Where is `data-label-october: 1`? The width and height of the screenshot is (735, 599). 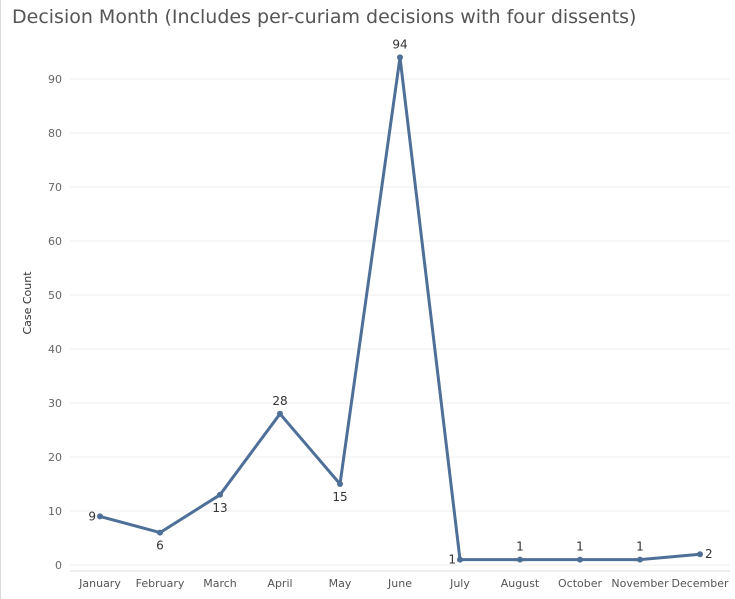 data-label-october: 1 is located at coordinates (580, 547).